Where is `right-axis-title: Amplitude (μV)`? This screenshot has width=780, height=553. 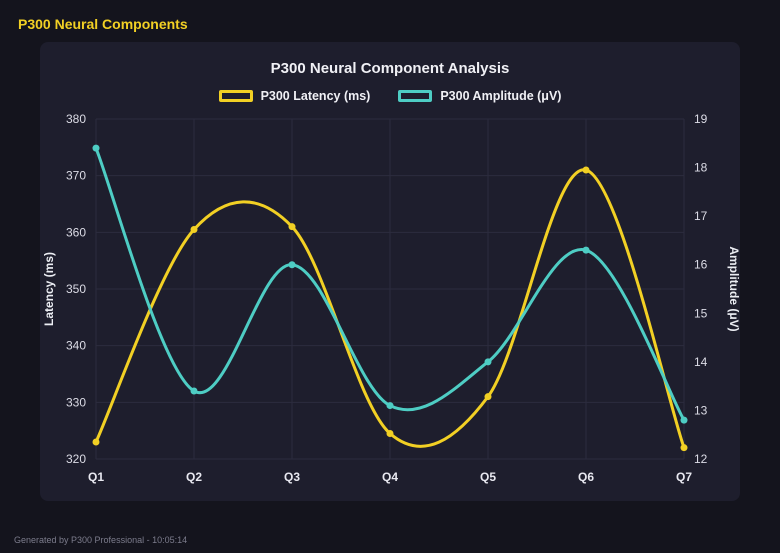 right-axis-title: Amplitude (μV) is located at coordinates (734, 288).